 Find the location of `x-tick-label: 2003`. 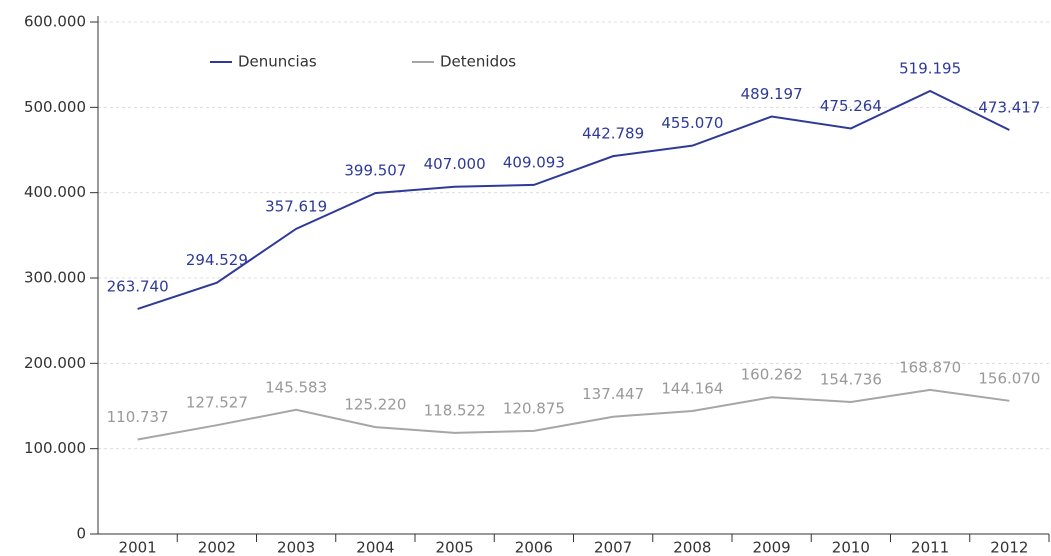

x-tick-label: 2003 is located at coordinates (296, 547).